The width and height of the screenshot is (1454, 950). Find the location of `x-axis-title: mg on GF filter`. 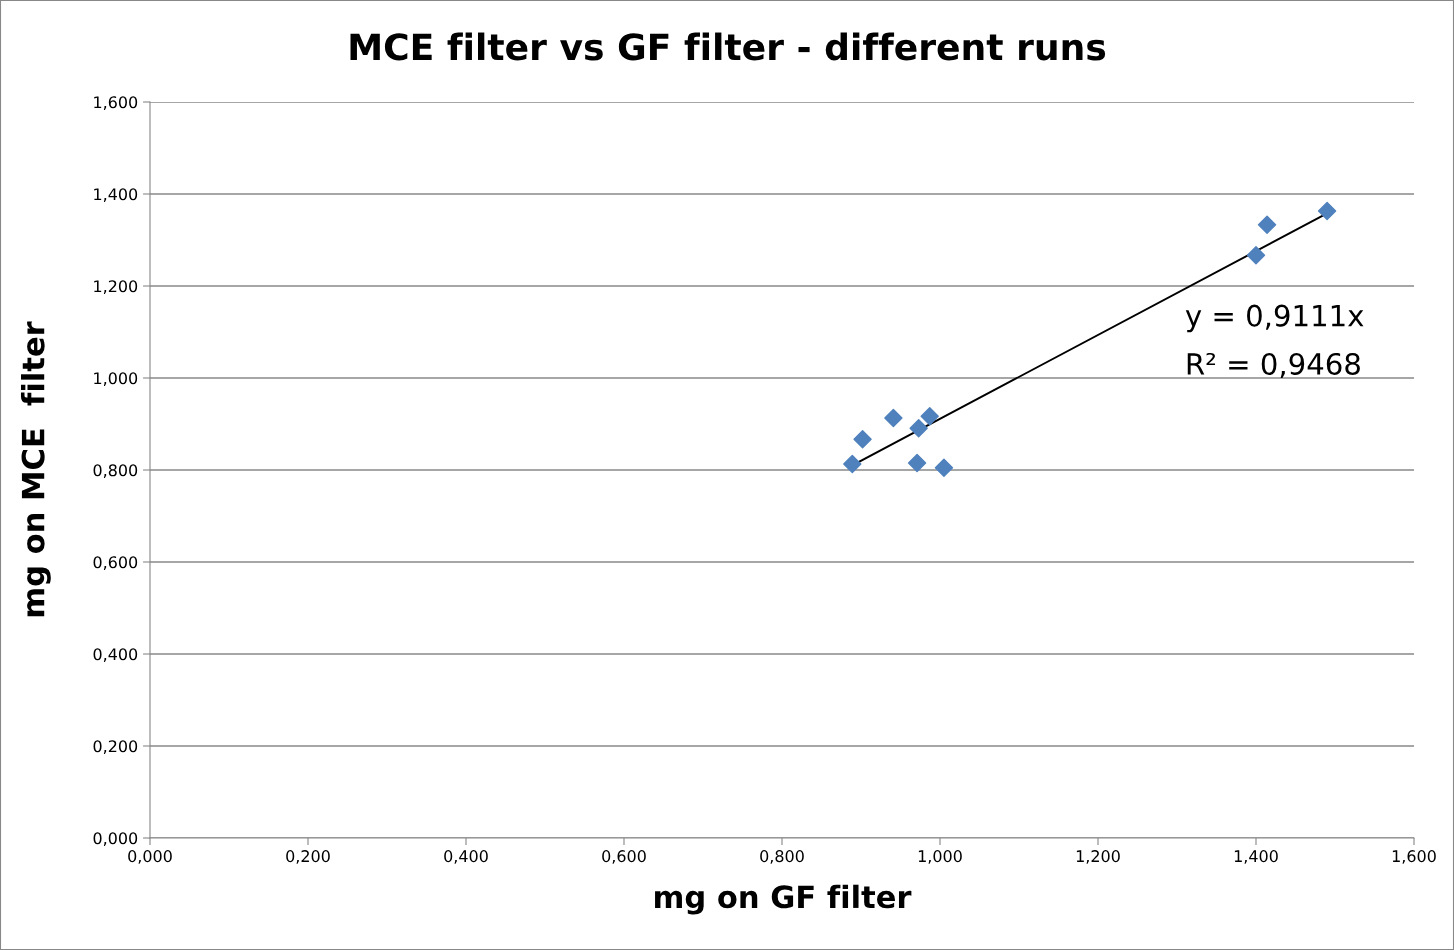

x-axis-title: mg on GF filter is located at coordinates (783, 899).